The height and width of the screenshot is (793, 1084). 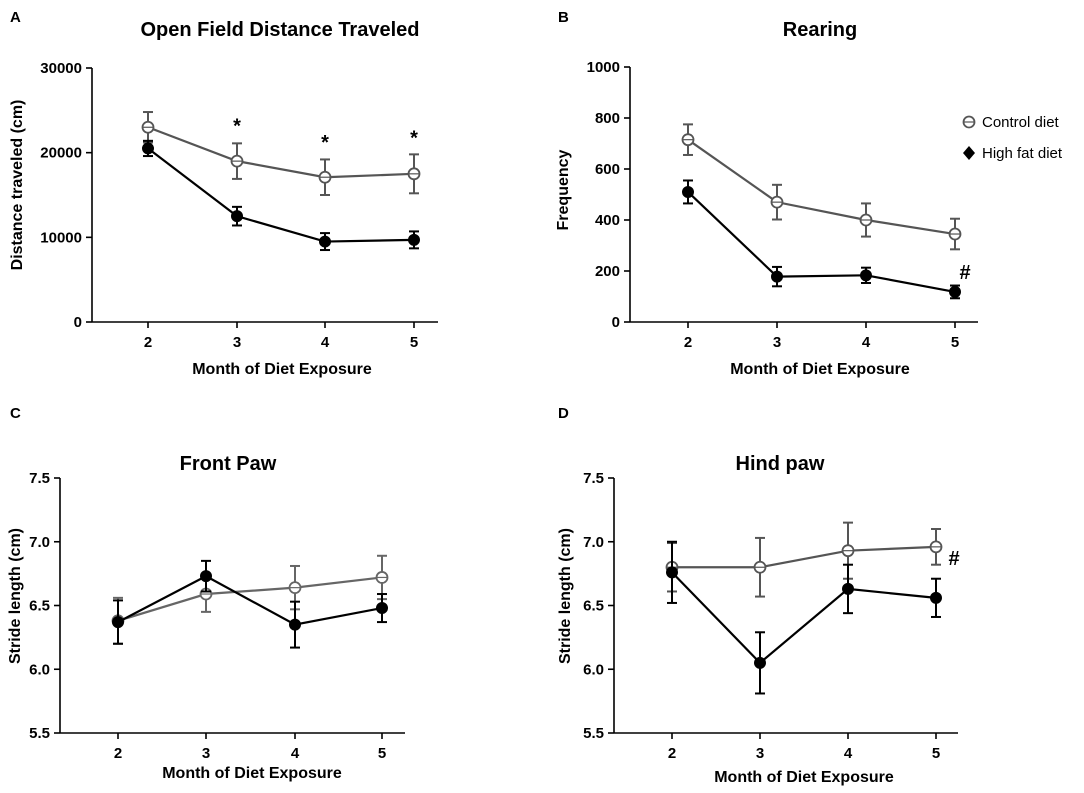 What do you see at coordinates (17, 185) in the screenshot?
I see `y-axis-label: Distance traveled (cm)` at bounding box center [17, 185].